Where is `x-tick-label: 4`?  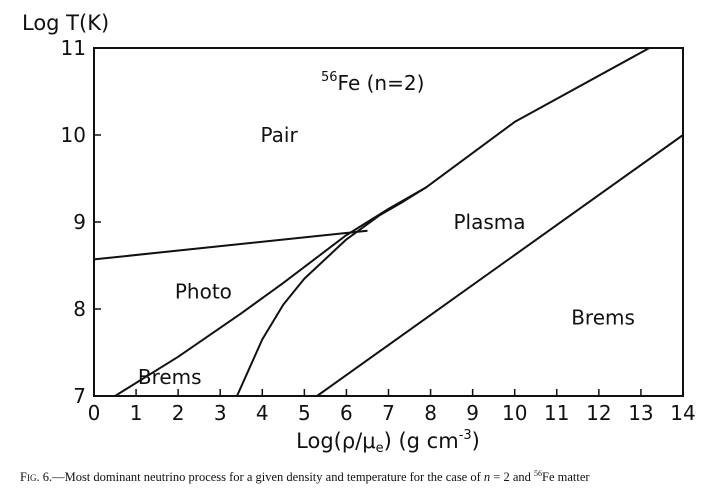 x-tick-label: 4 is located at coordinates (262, 413).